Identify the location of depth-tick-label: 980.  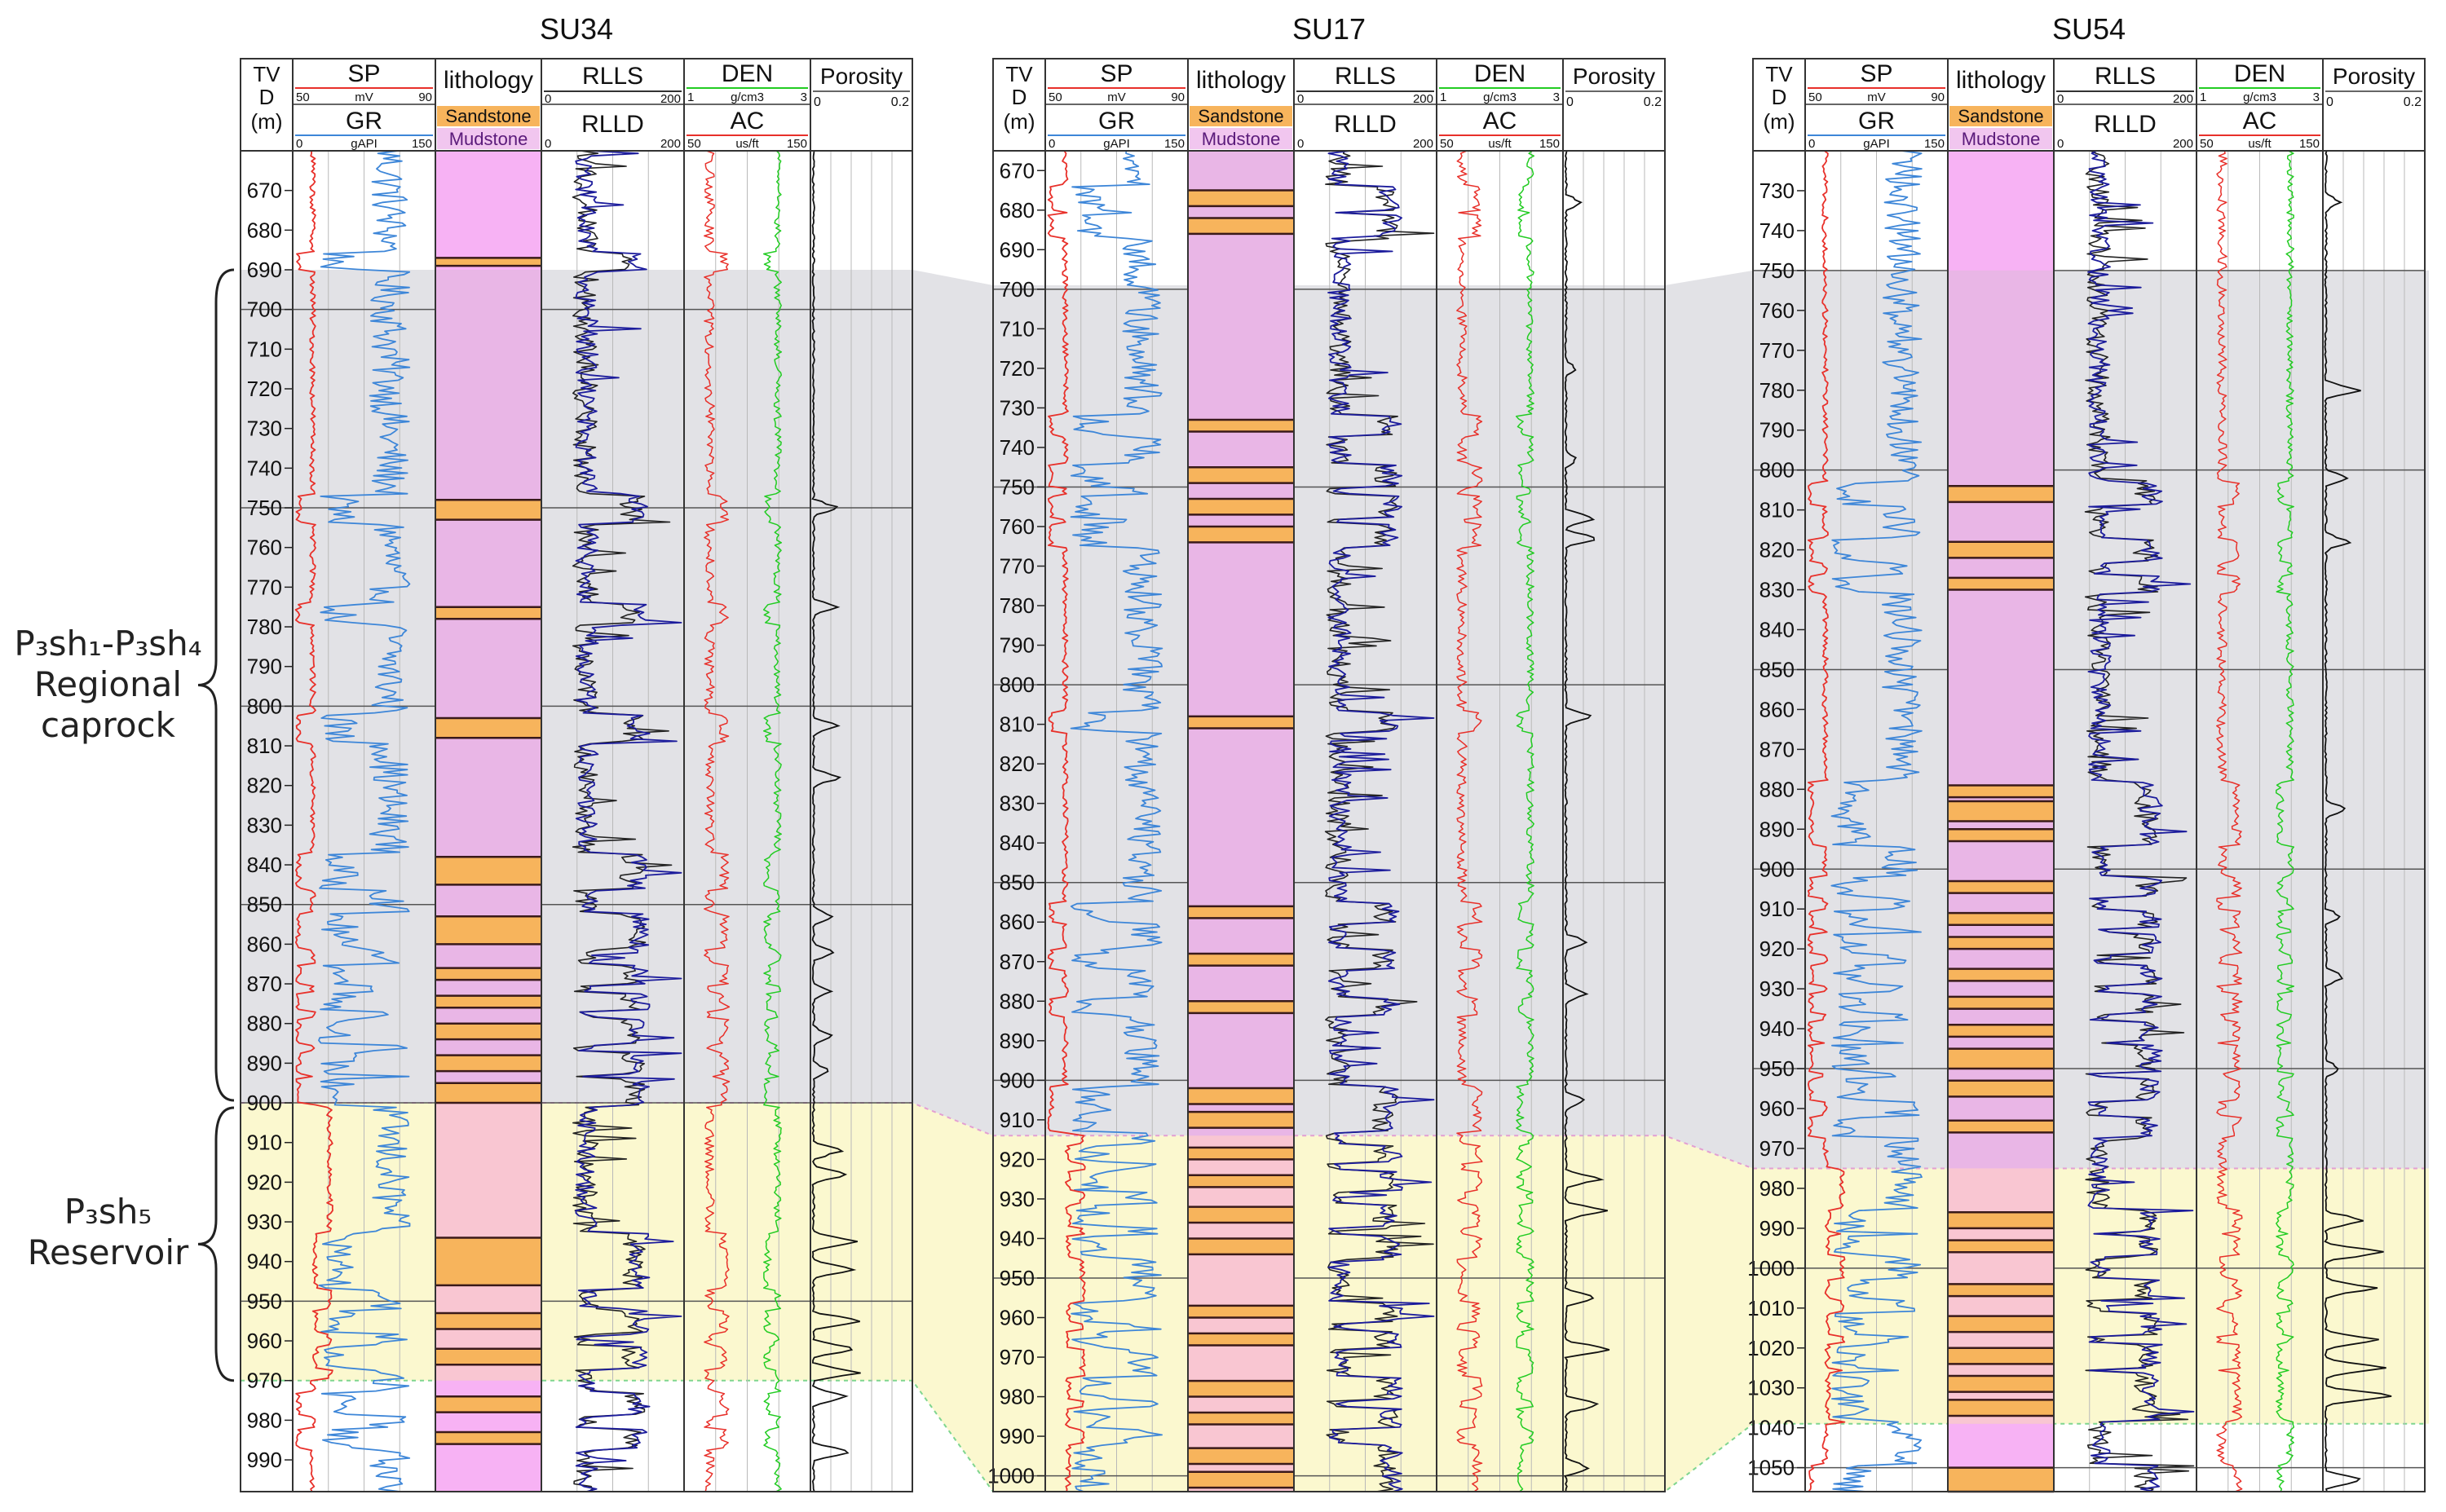
(1018, 1397).